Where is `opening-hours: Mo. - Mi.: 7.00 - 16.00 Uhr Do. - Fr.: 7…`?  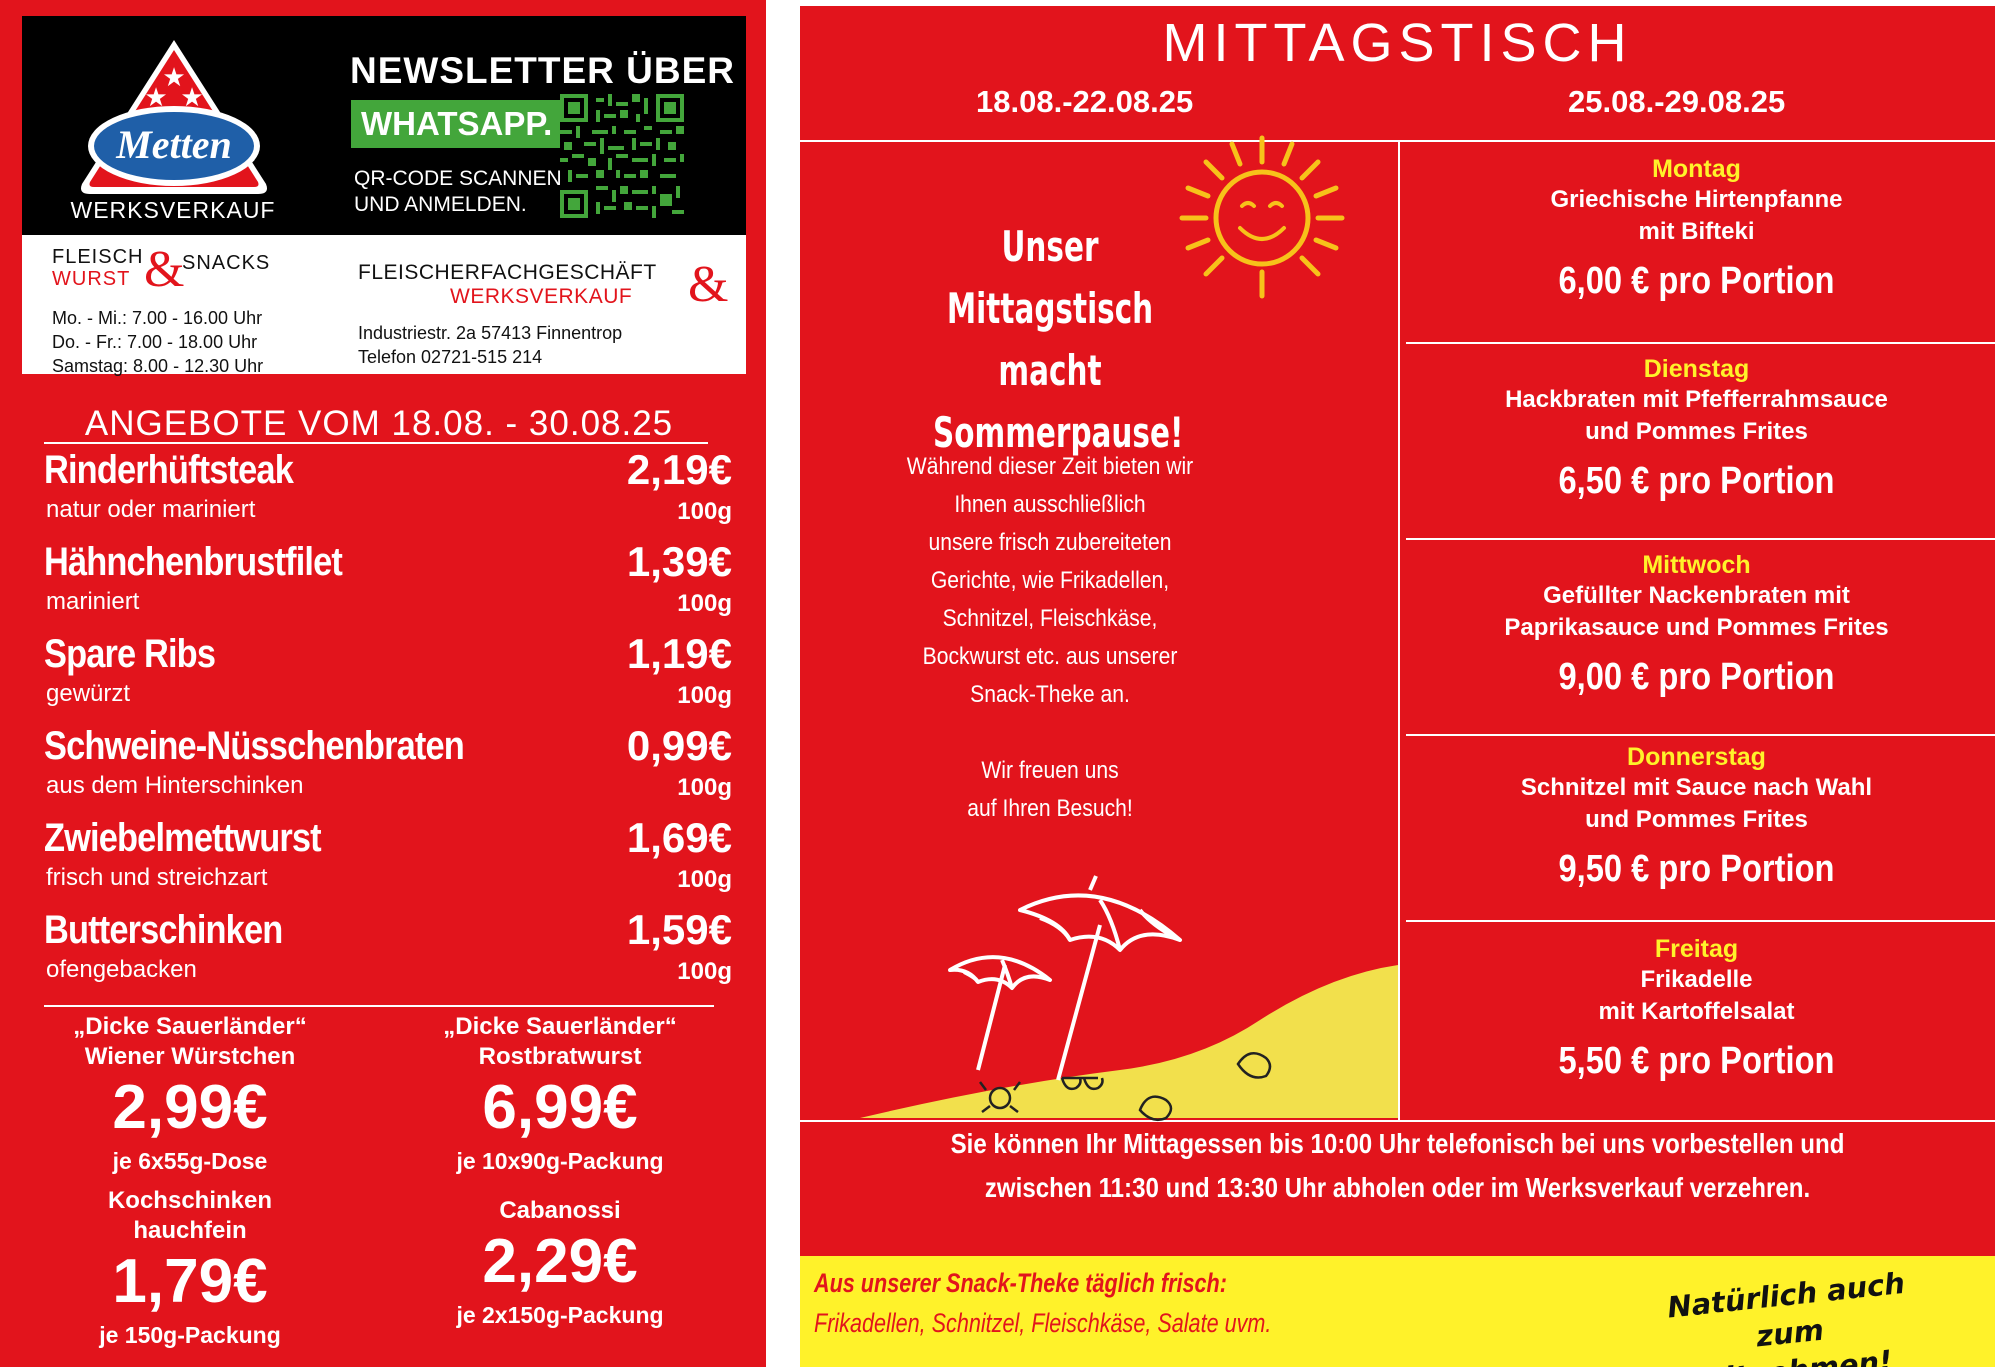
opening-hours: Mo. - Mi.: 7.00 - 16.00 Uhr Do. - Fr.: 7… is located at coordinates (158, 342).